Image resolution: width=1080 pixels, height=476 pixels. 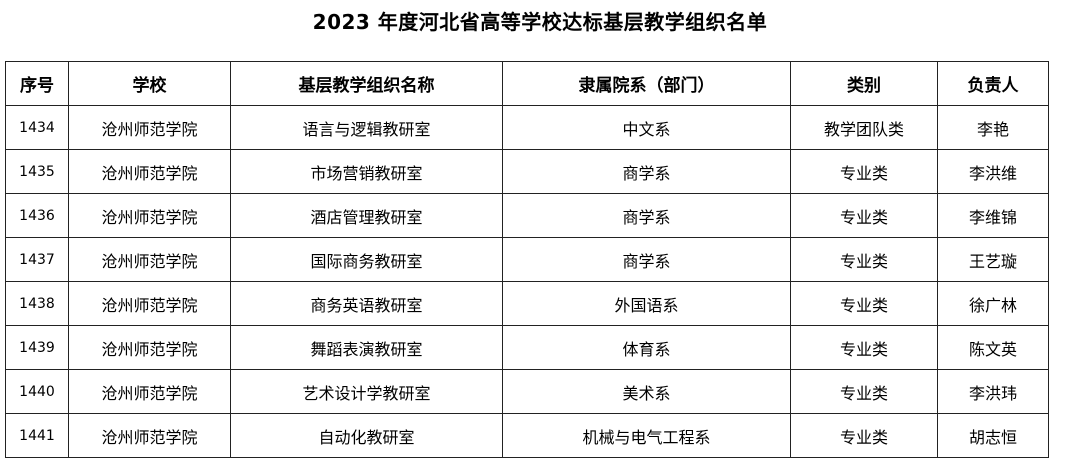 What do you see at coordinates (993, 83) in the screenshot?
I see `header-leader: 负责人` at bounding box center [993, 83].